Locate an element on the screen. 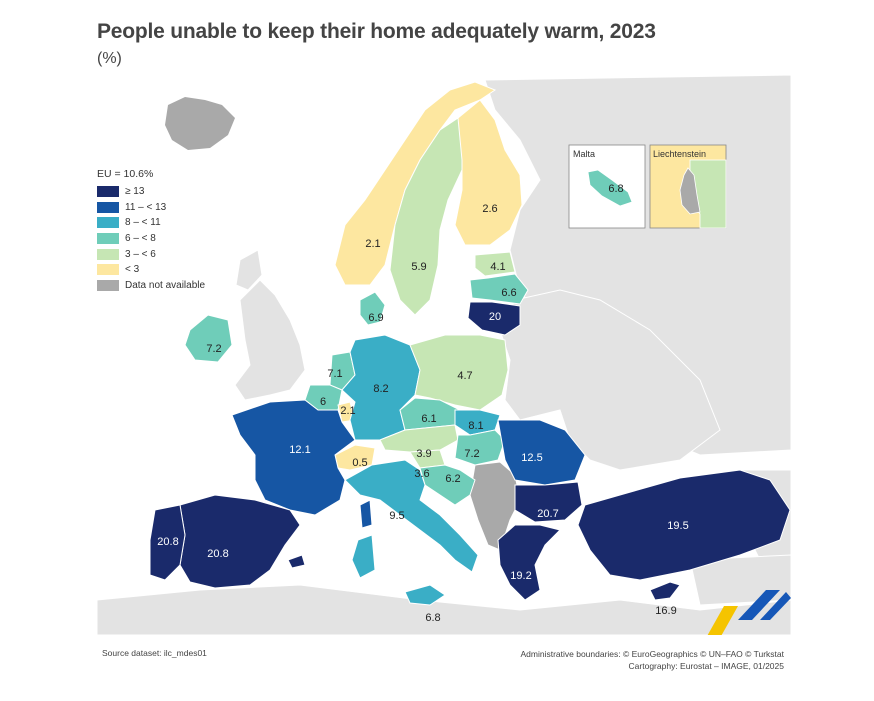  legend-label: ≥ 13 is located at coordinates (135, 192).